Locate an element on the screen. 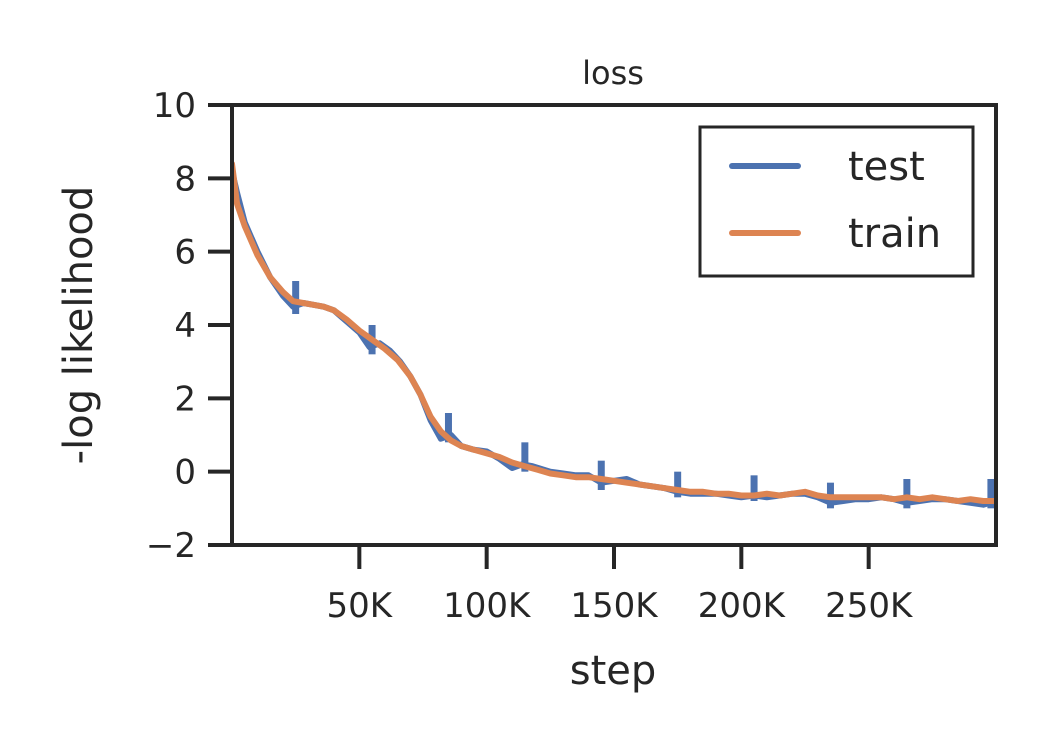 The height and width of the screenshot is (750, 1050). legend-frame is located at coordinates (836, 201).